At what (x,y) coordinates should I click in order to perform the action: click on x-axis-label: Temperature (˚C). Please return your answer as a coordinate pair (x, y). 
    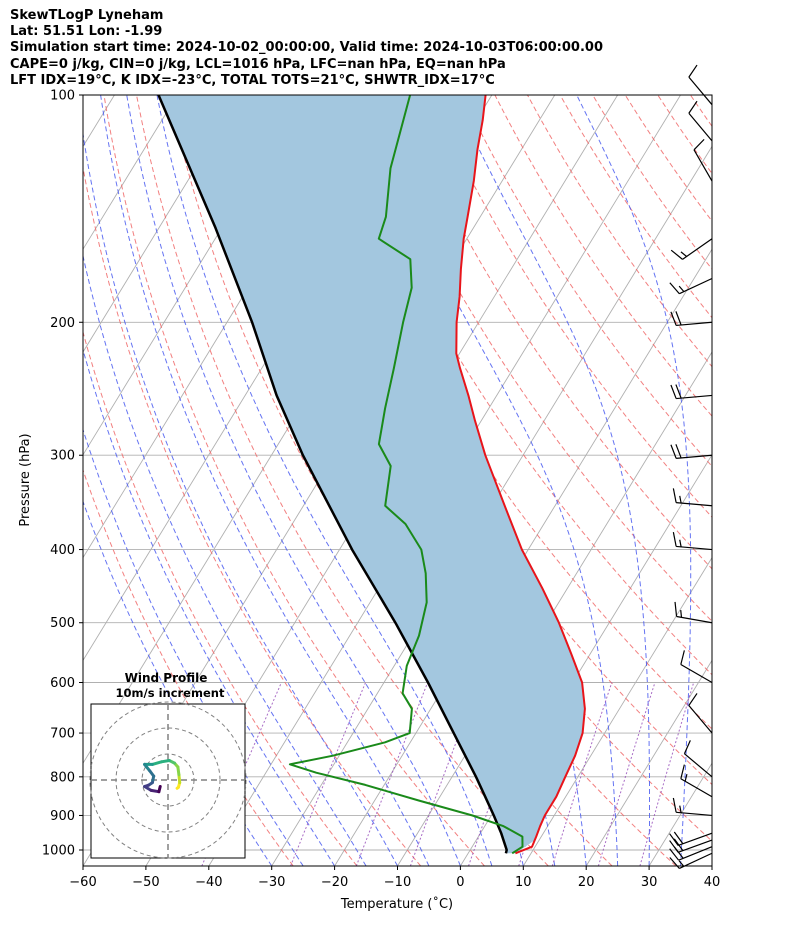
    Looking at the image, I should click on (396, 904).